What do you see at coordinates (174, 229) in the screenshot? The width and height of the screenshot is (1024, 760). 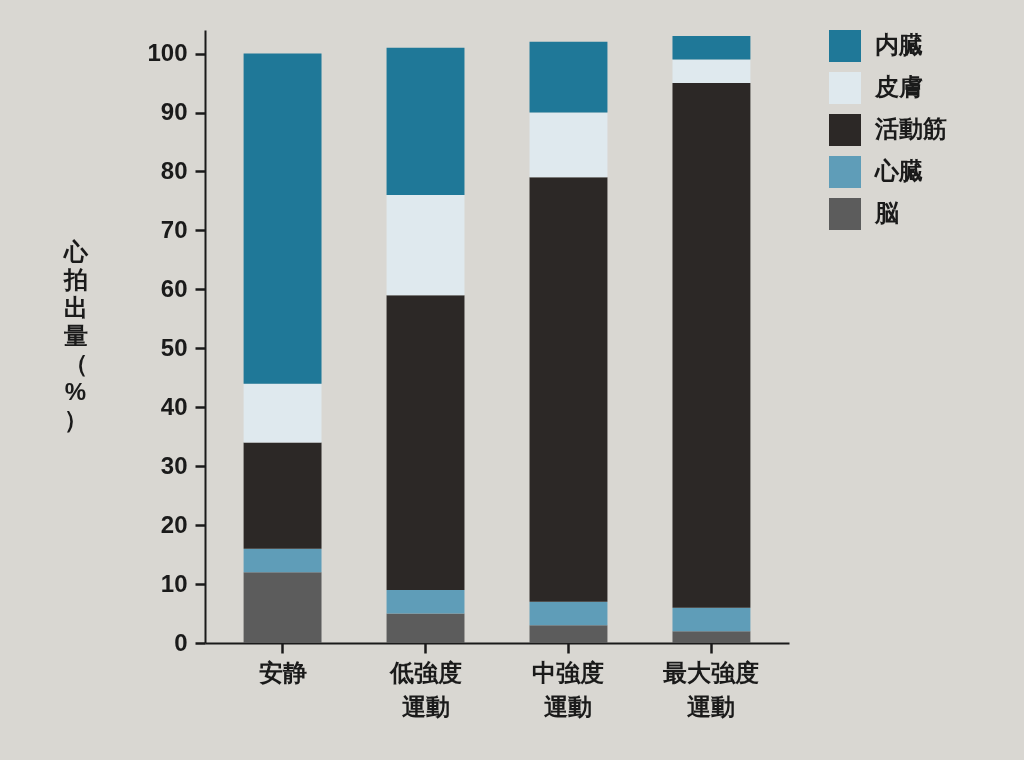 I see `y-tick-label: 70` at bounding box center [174, 229].